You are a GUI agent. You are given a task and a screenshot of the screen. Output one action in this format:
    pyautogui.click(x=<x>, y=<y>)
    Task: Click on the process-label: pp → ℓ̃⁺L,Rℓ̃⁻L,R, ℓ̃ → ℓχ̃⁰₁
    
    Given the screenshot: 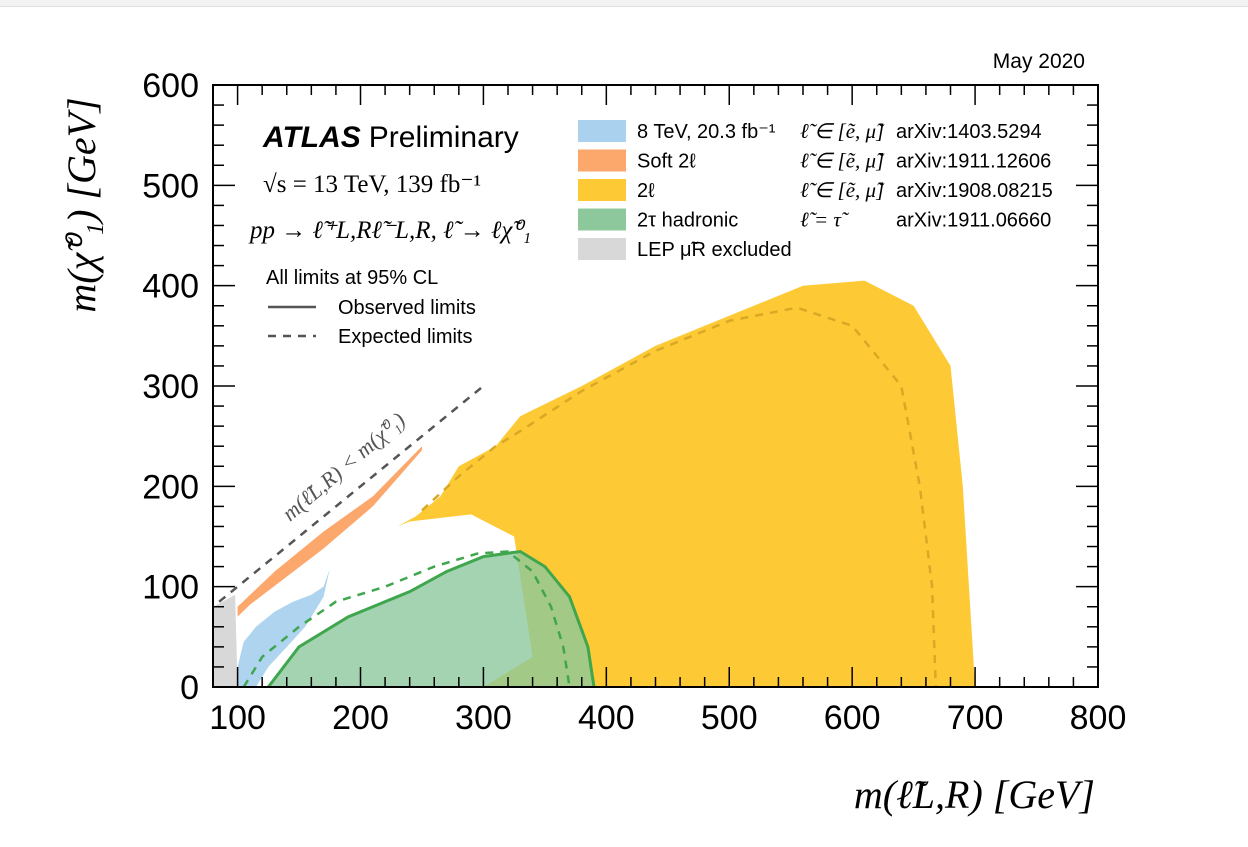 What is the action you would take?
    pyautogui.click(x=389, y=230)
    